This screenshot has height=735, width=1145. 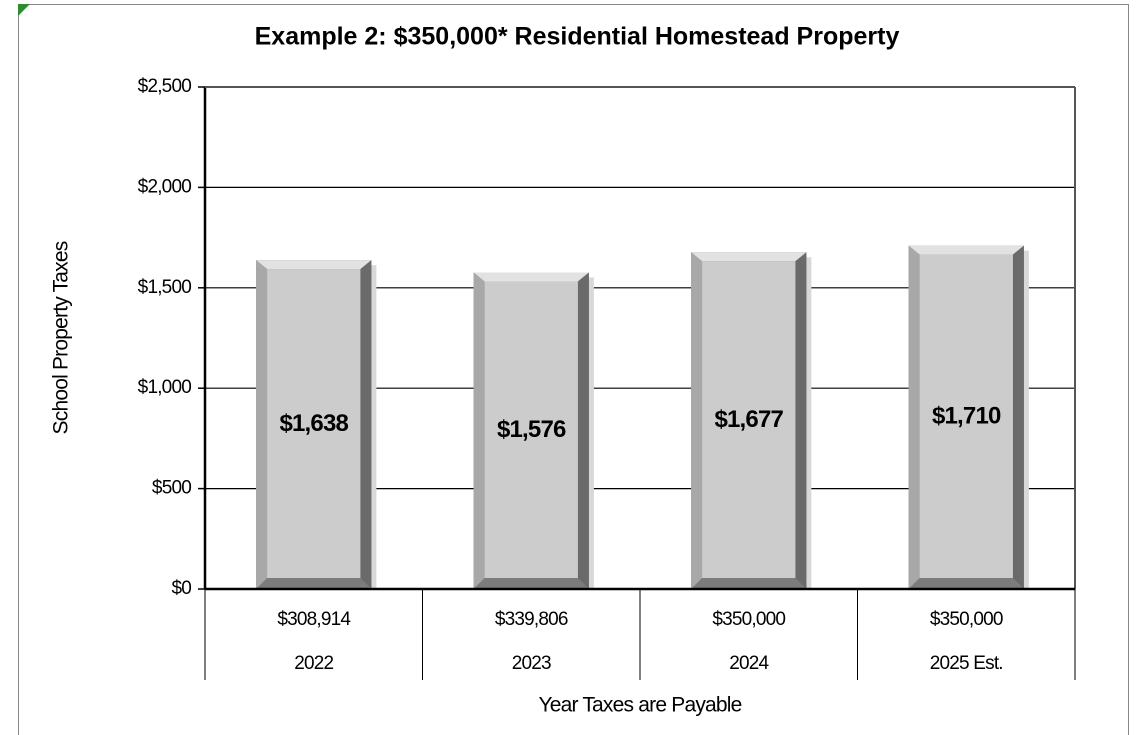 I want to click on value-label: $1,710, so click(x=966, y=416).